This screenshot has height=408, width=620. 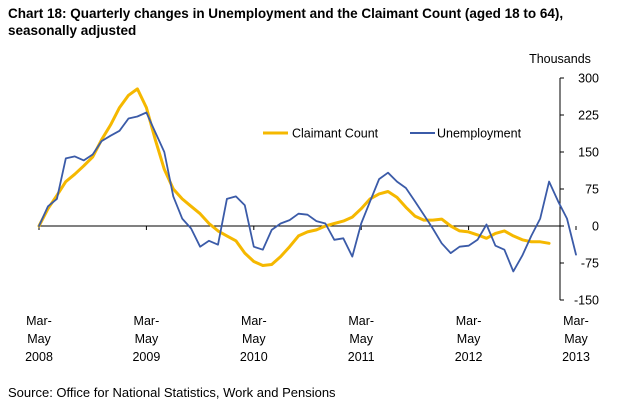 I want to click on legend-label-claimant-count: Claimant Count, so click(x=335, y=134).